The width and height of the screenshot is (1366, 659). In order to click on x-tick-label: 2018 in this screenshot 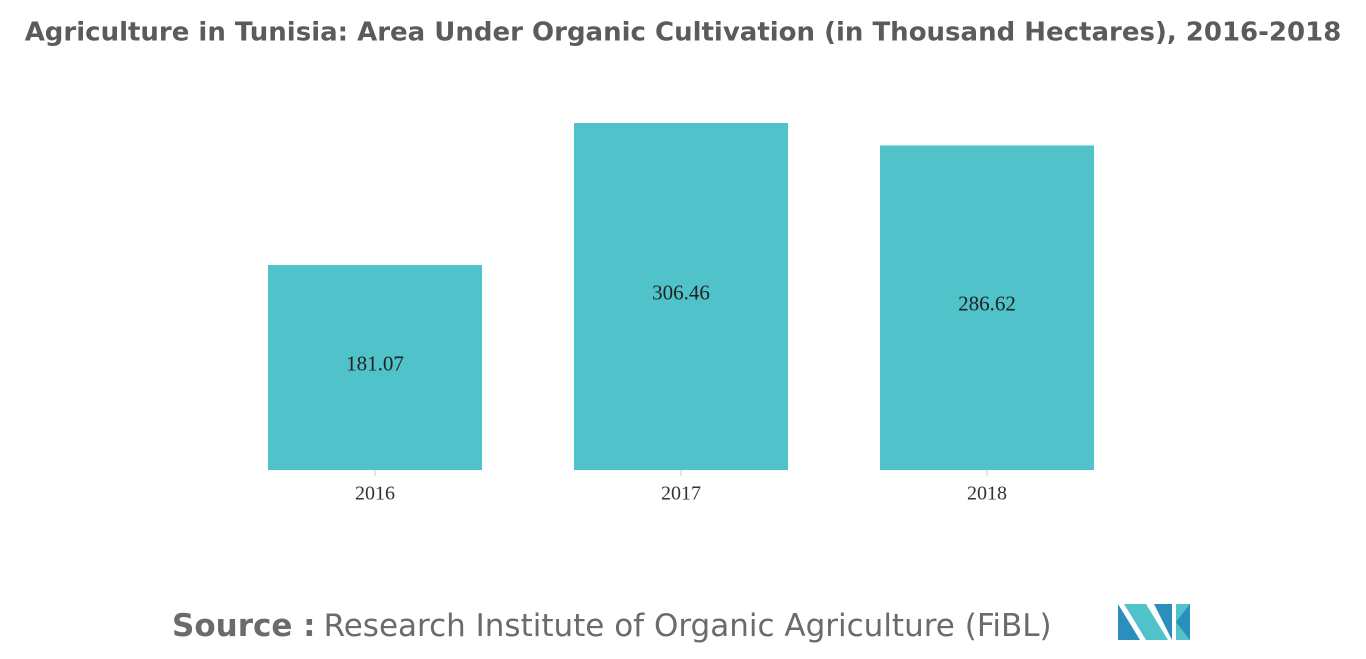, I will do `click(987, 494)`.